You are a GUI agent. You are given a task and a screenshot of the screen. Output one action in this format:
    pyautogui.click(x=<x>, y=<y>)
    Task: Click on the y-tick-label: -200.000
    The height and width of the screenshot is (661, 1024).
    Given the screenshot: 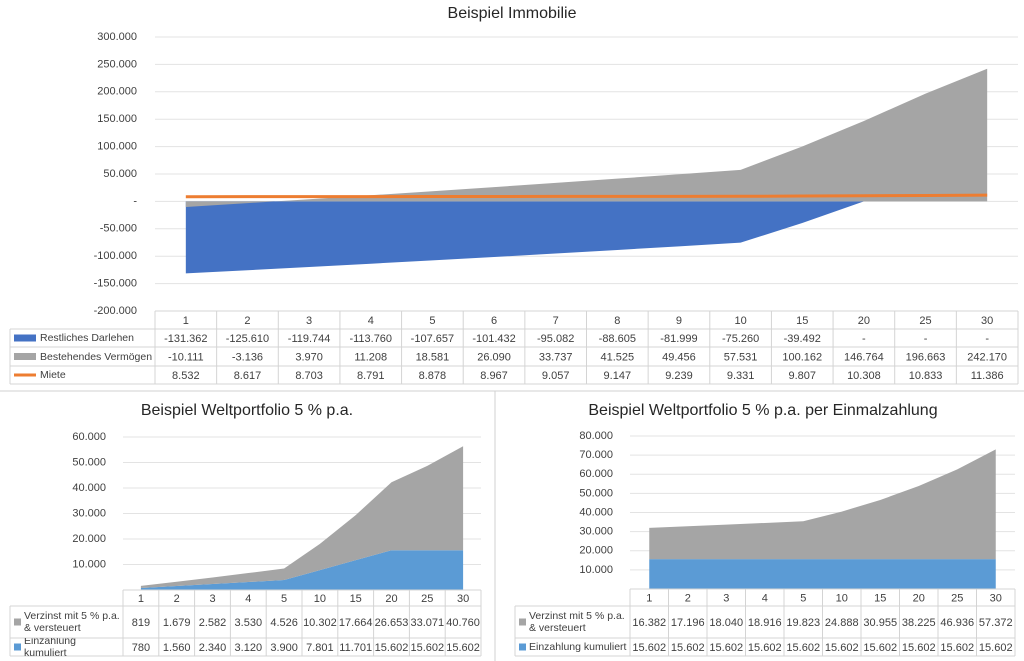 What is the action you would take?
    pyautogui.click(x=115, y=311)
    